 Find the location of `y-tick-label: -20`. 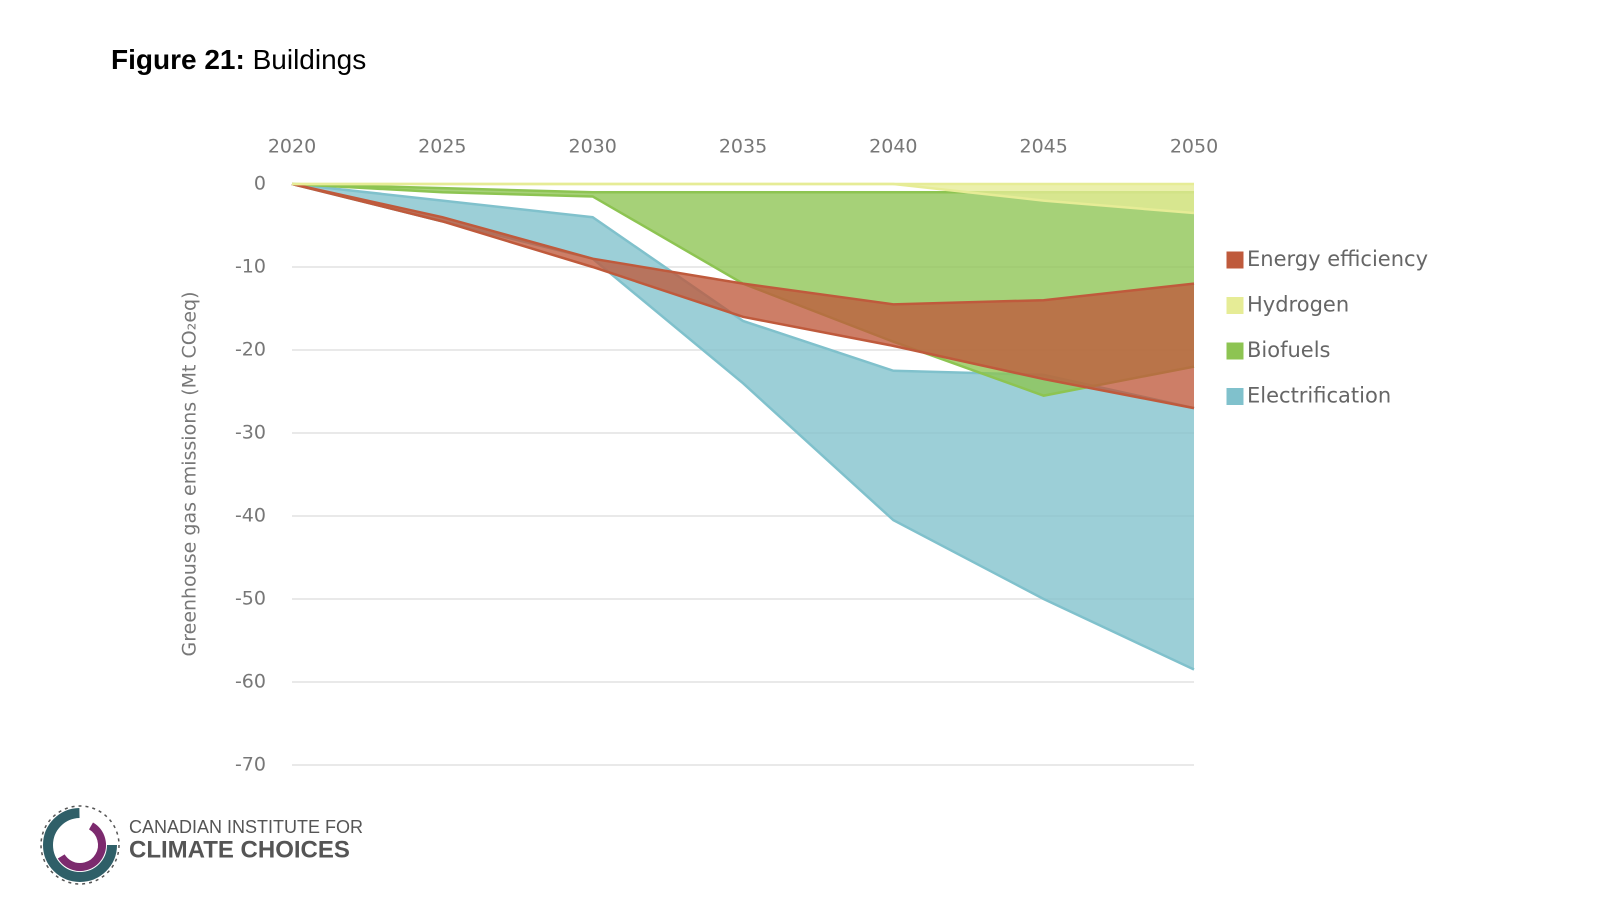

y-tick-label: -20 is located at coordinates (250, 350).